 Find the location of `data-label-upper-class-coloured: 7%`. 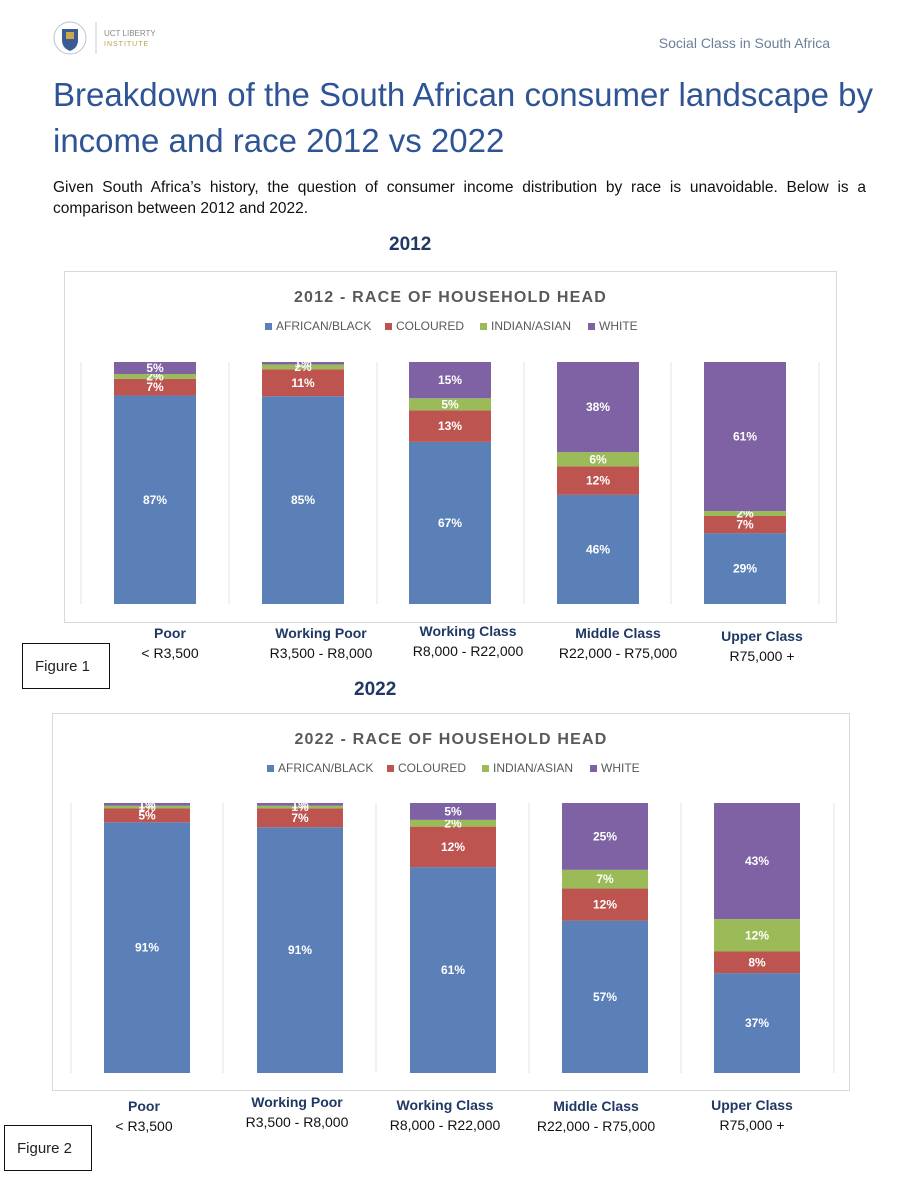

data-label-upper-class-coloured: 7% is located at coordinates (745, 525).